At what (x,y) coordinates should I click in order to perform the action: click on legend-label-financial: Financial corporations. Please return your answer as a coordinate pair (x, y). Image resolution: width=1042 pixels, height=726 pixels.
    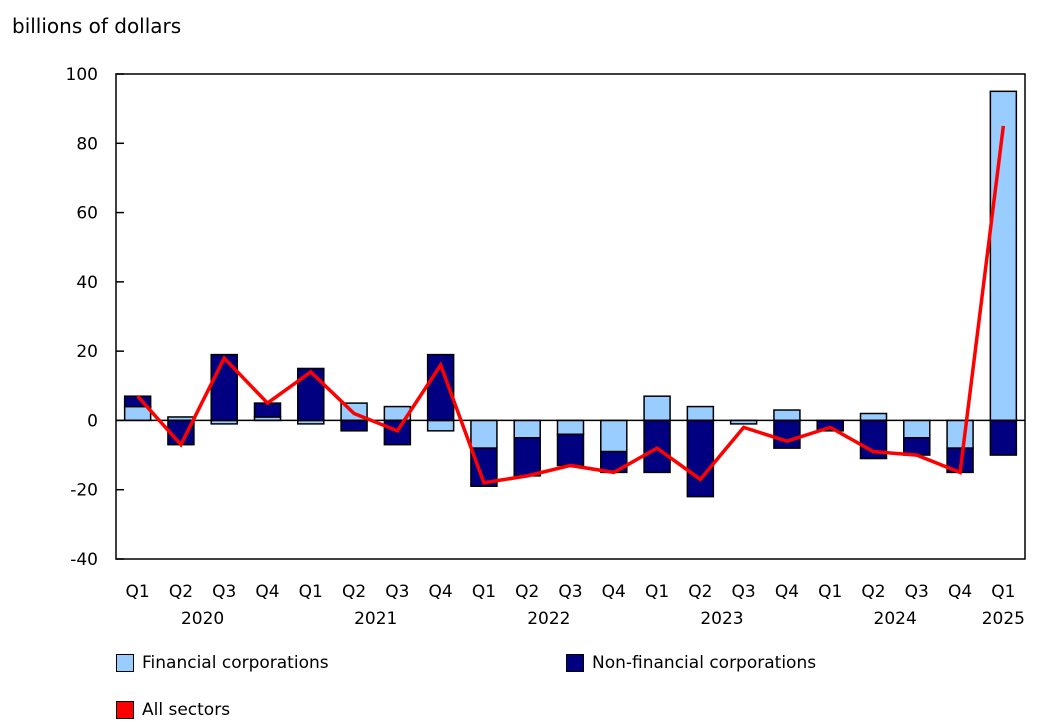
    Looking at the image, I should click on (235, 663).